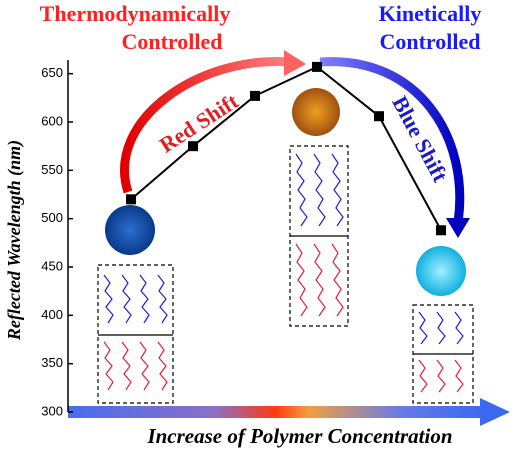 The height and width of the screenshot is (452, 520). Describe the element at coordinates (420, 139) in the screenshot. I see `blue-shift-label: Blue Shift` at that location.